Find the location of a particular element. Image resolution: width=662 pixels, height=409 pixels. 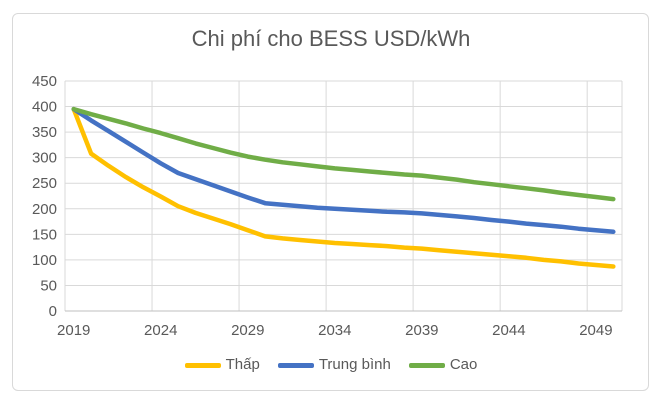

y-axis-label: 0 is located at coordinates (53, 311).